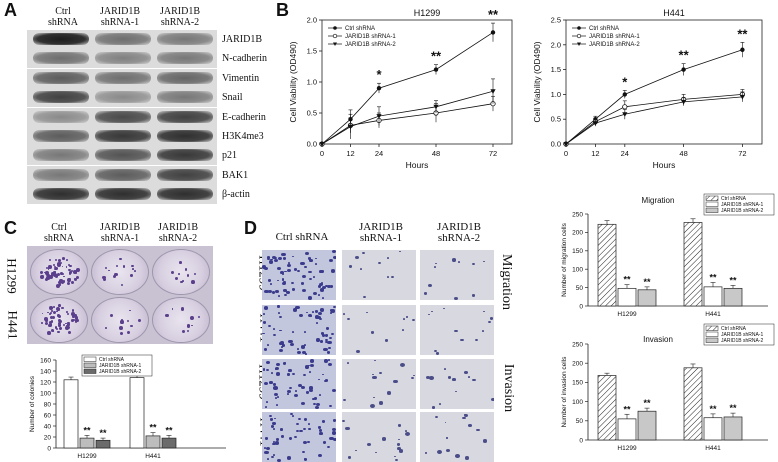 This screenshot has width=778, height=462. Describe the element at coordinates (335, 28) in the screenshot. I see `legend-marker` at that location.